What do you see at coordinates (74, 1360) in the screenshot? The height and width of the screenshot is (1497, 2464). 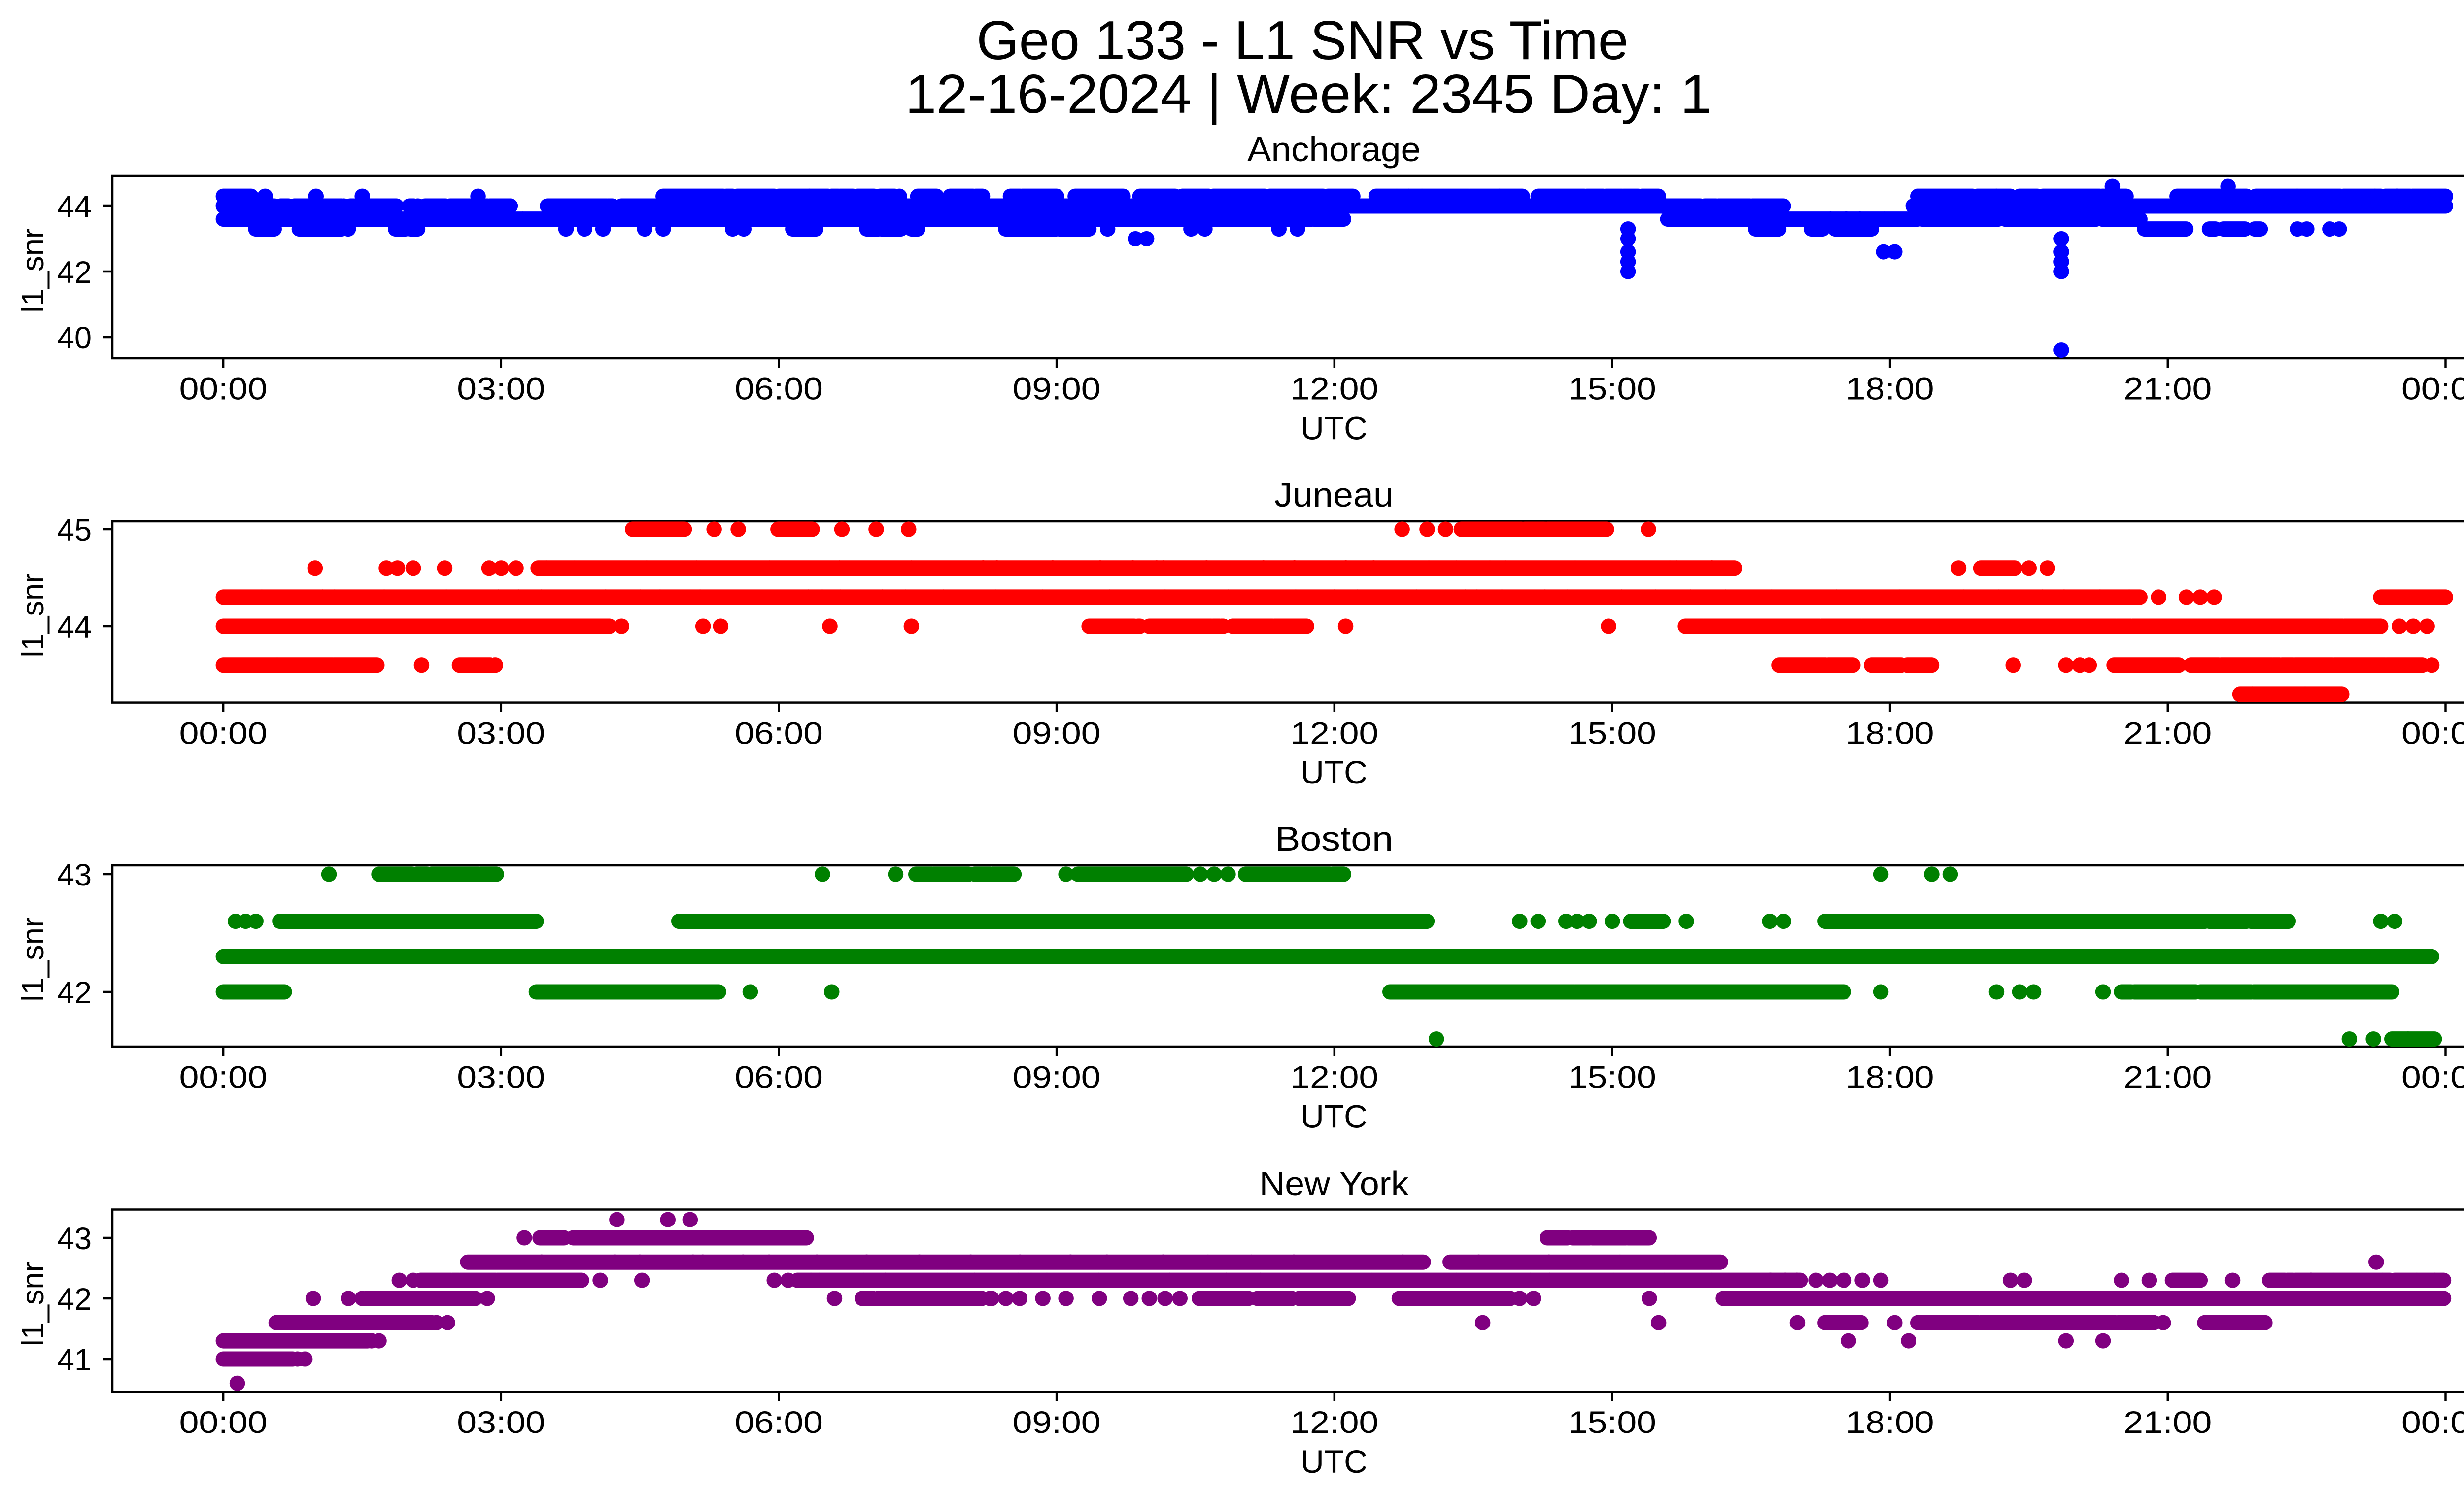 I see `svg-text: 41` at bounding box center [74, 1360].